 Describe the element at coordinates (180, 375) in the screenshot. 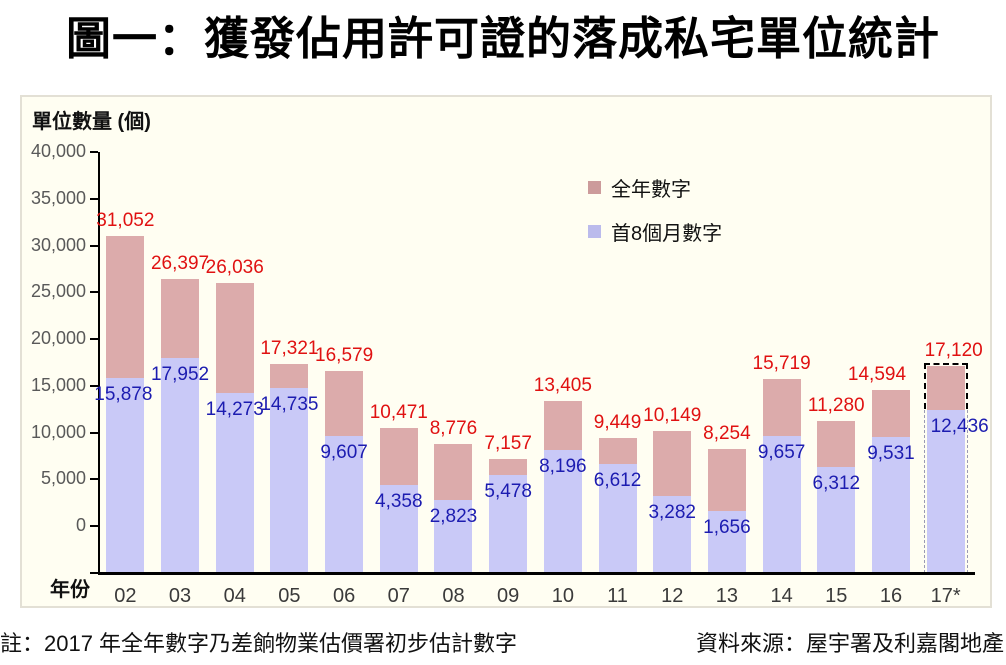

I see `first8-label-03: 17,952` at that location.